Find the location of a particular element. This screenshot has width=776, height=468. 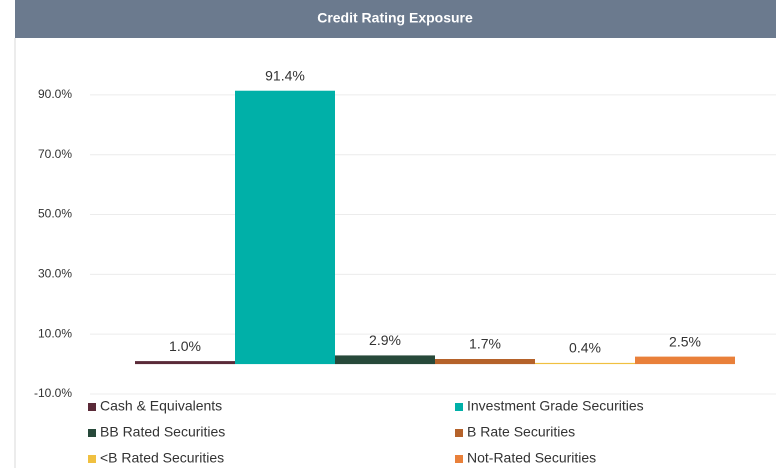

y-tick-label: -10.0% is located at coordinates (53, 393).